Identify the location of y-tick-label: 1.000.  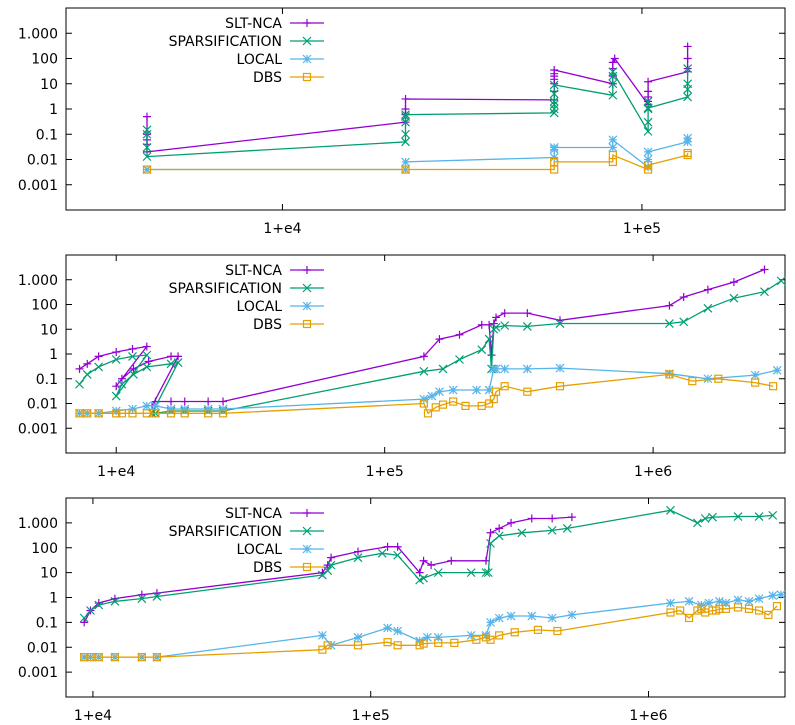
(38, 281).